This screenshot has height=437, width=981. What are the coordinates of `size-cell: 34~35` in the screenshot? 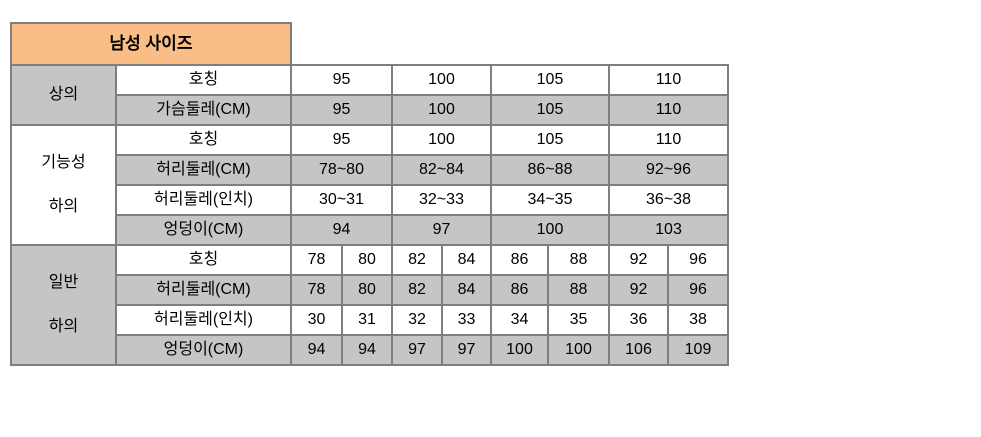 It's located at (550, 200).